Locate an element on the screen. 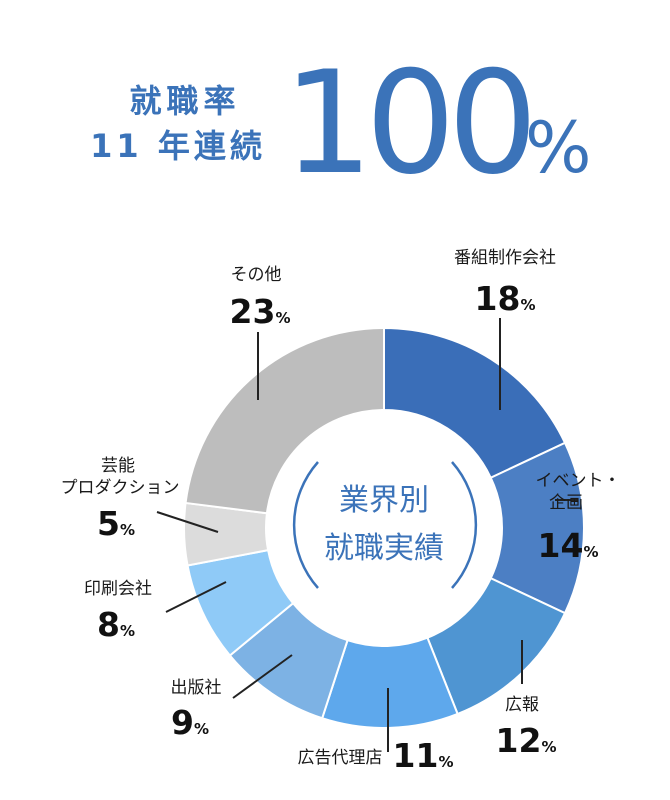 The height and width of the screenshot is (800, 670). pie-slice-その他 is located at coordinates (284, 420).